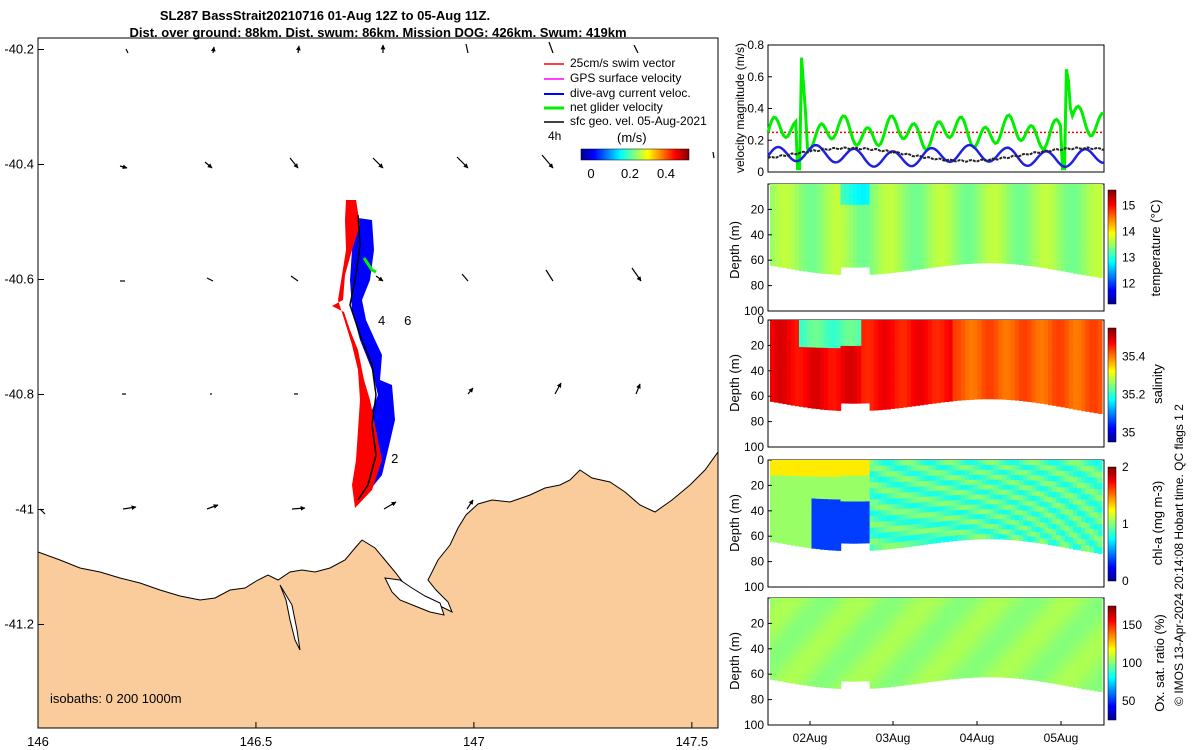 Image resolution: width=1200 pixels, height=750 pixels. What do you see at coordinates (414, 596) in the screenshot?
I see `estuary` at bounding box center [414, 596].